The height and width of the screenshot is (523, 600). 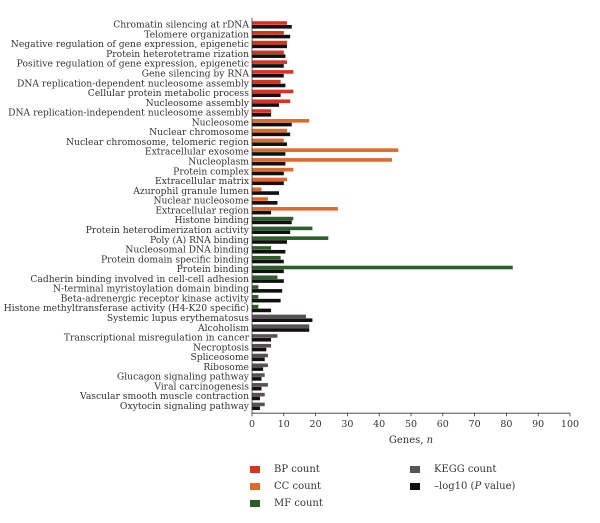 What do you see at coordinates (284, 424) in the screenshot?
I see `x-tick-label: 10` at bounding box center [284, 424].